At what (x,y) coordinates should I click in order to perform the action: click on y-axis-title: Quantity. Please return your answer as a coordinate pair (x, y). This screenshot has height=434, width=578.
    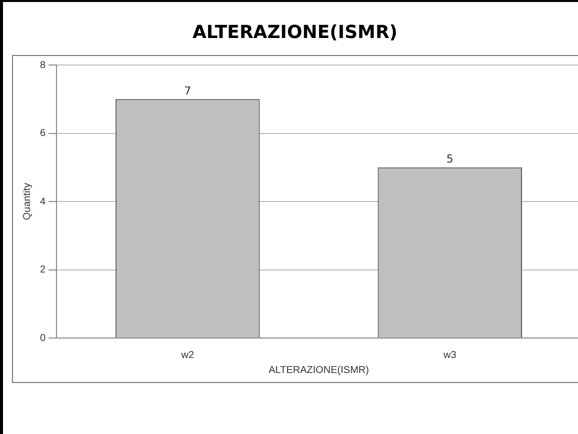
    Looking at the image, I should click on (27, 201).